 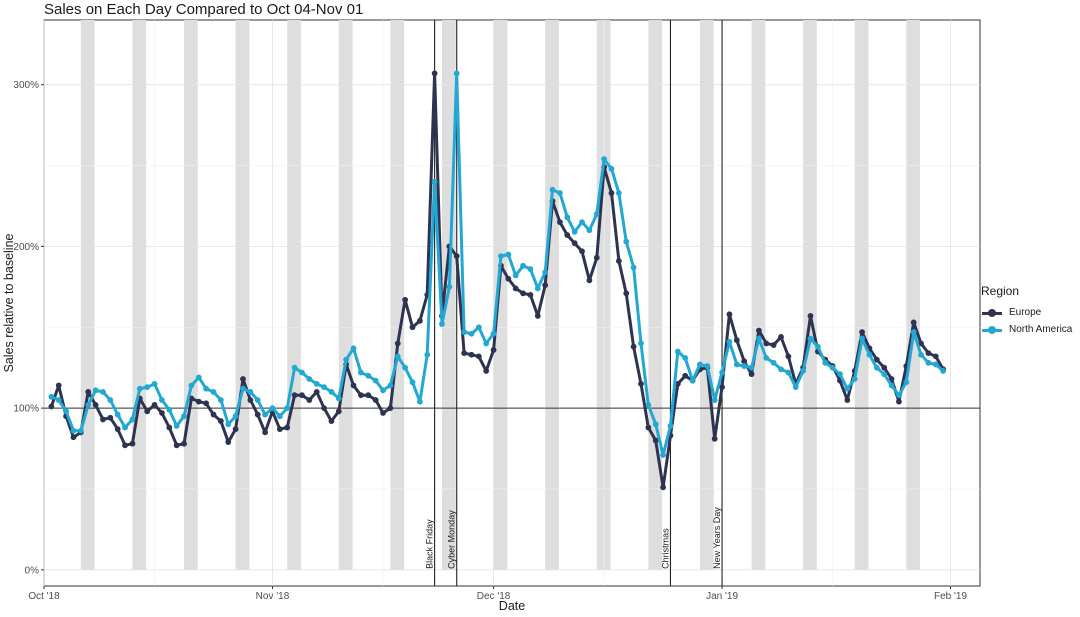 What do you see at coordinates (950, 596) in the screenshot?
I see `x-tick-label: Feb '19` at bounding box center [950, 596].